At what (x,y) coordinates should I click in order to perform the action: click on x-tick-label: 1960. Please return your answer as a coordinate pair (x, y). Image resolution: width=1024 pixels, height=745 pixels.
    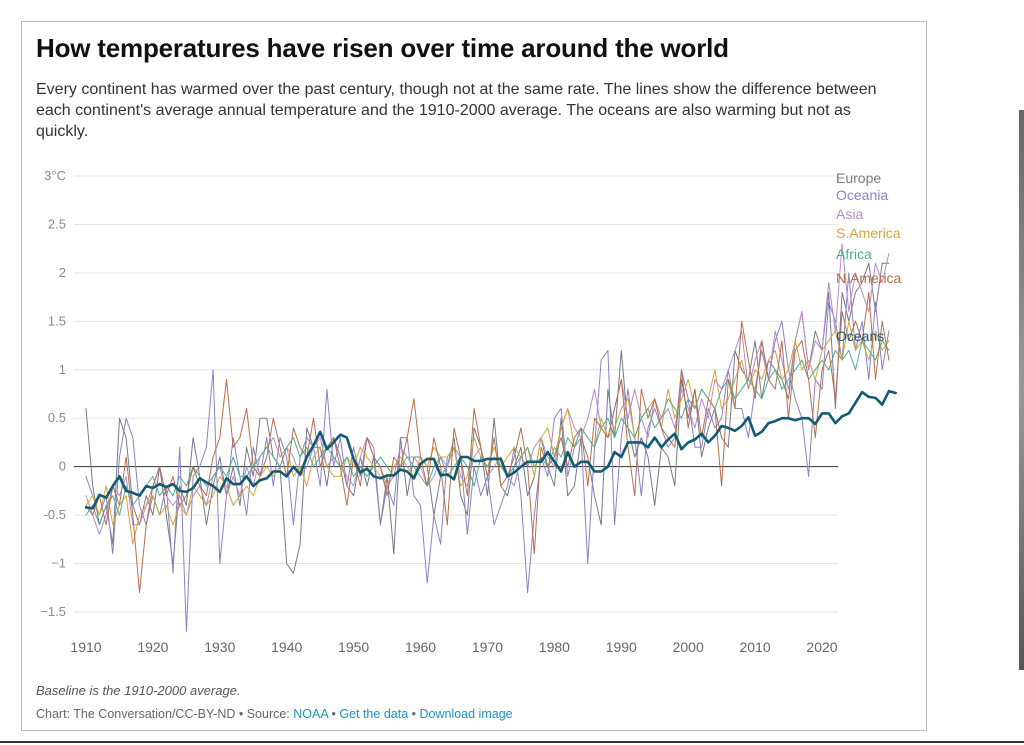
    Looking at the image, I should click on (420, 647).